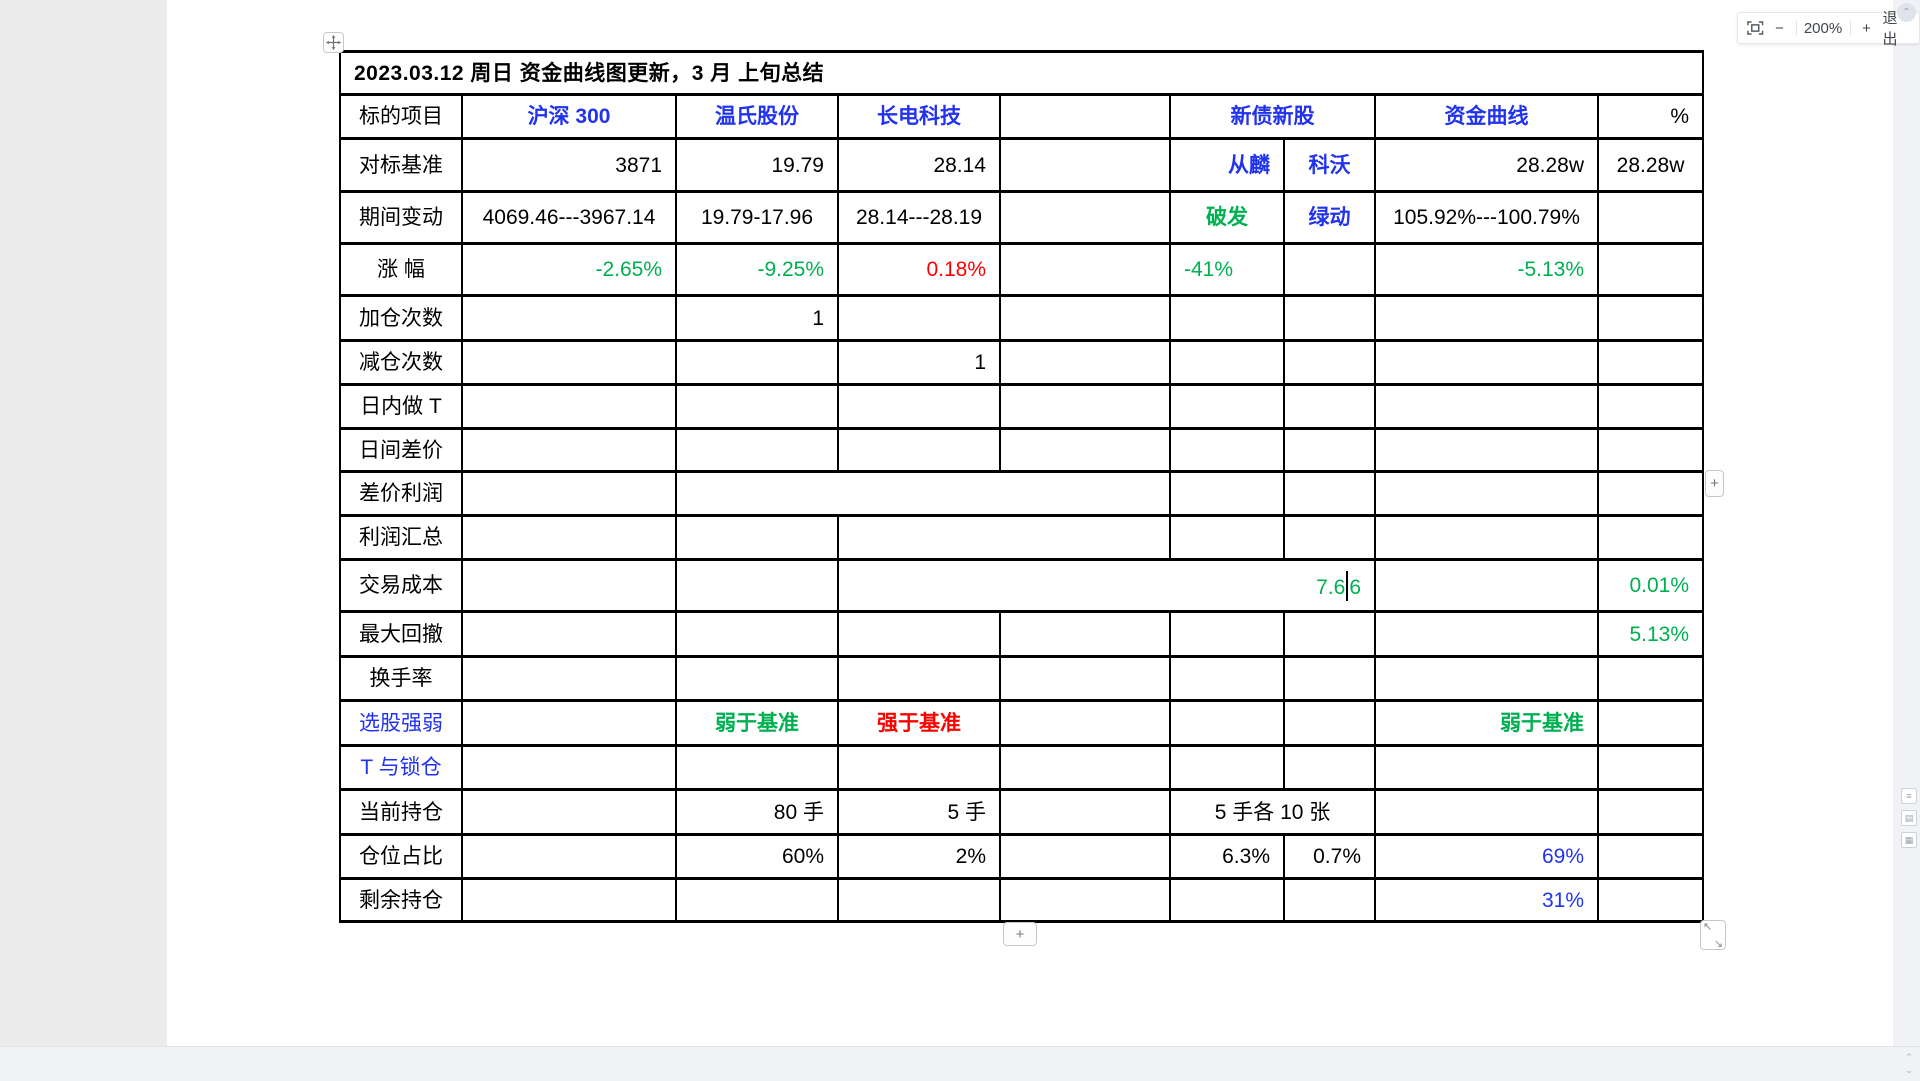 Image resolution: width=1920 pixels, height=1081 pixels. I want to click on table-cell: 绿动, so click(1329, 217).